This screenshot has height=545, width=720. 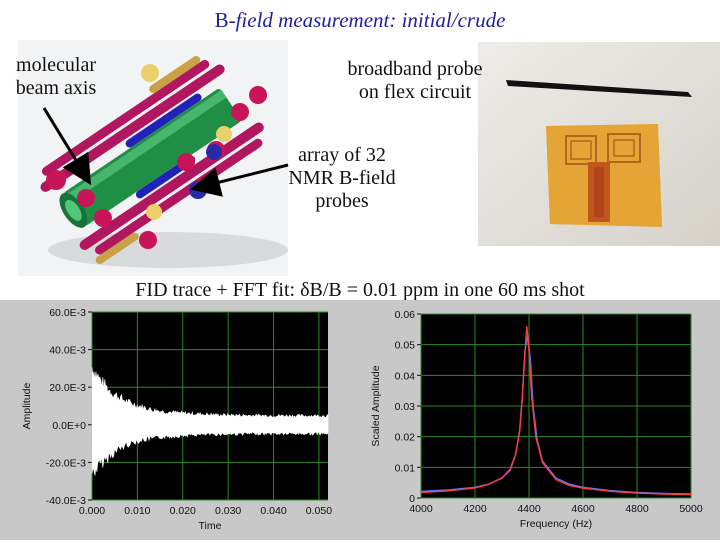 I want to click on x-tick-label: 4200, so click(x=475, y=509).